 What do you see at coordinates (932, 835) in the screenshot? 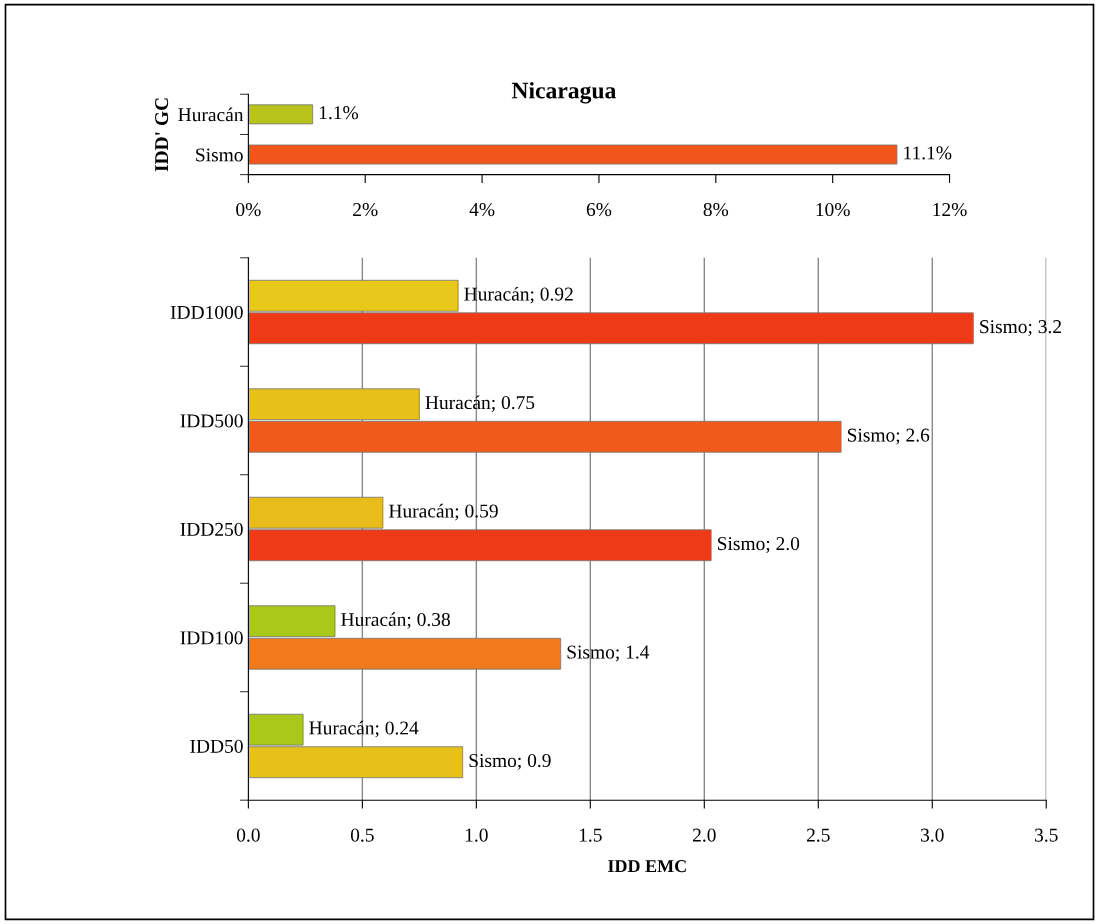
I see `x-tick-label: 3.0` at bounding box center [932, 835].